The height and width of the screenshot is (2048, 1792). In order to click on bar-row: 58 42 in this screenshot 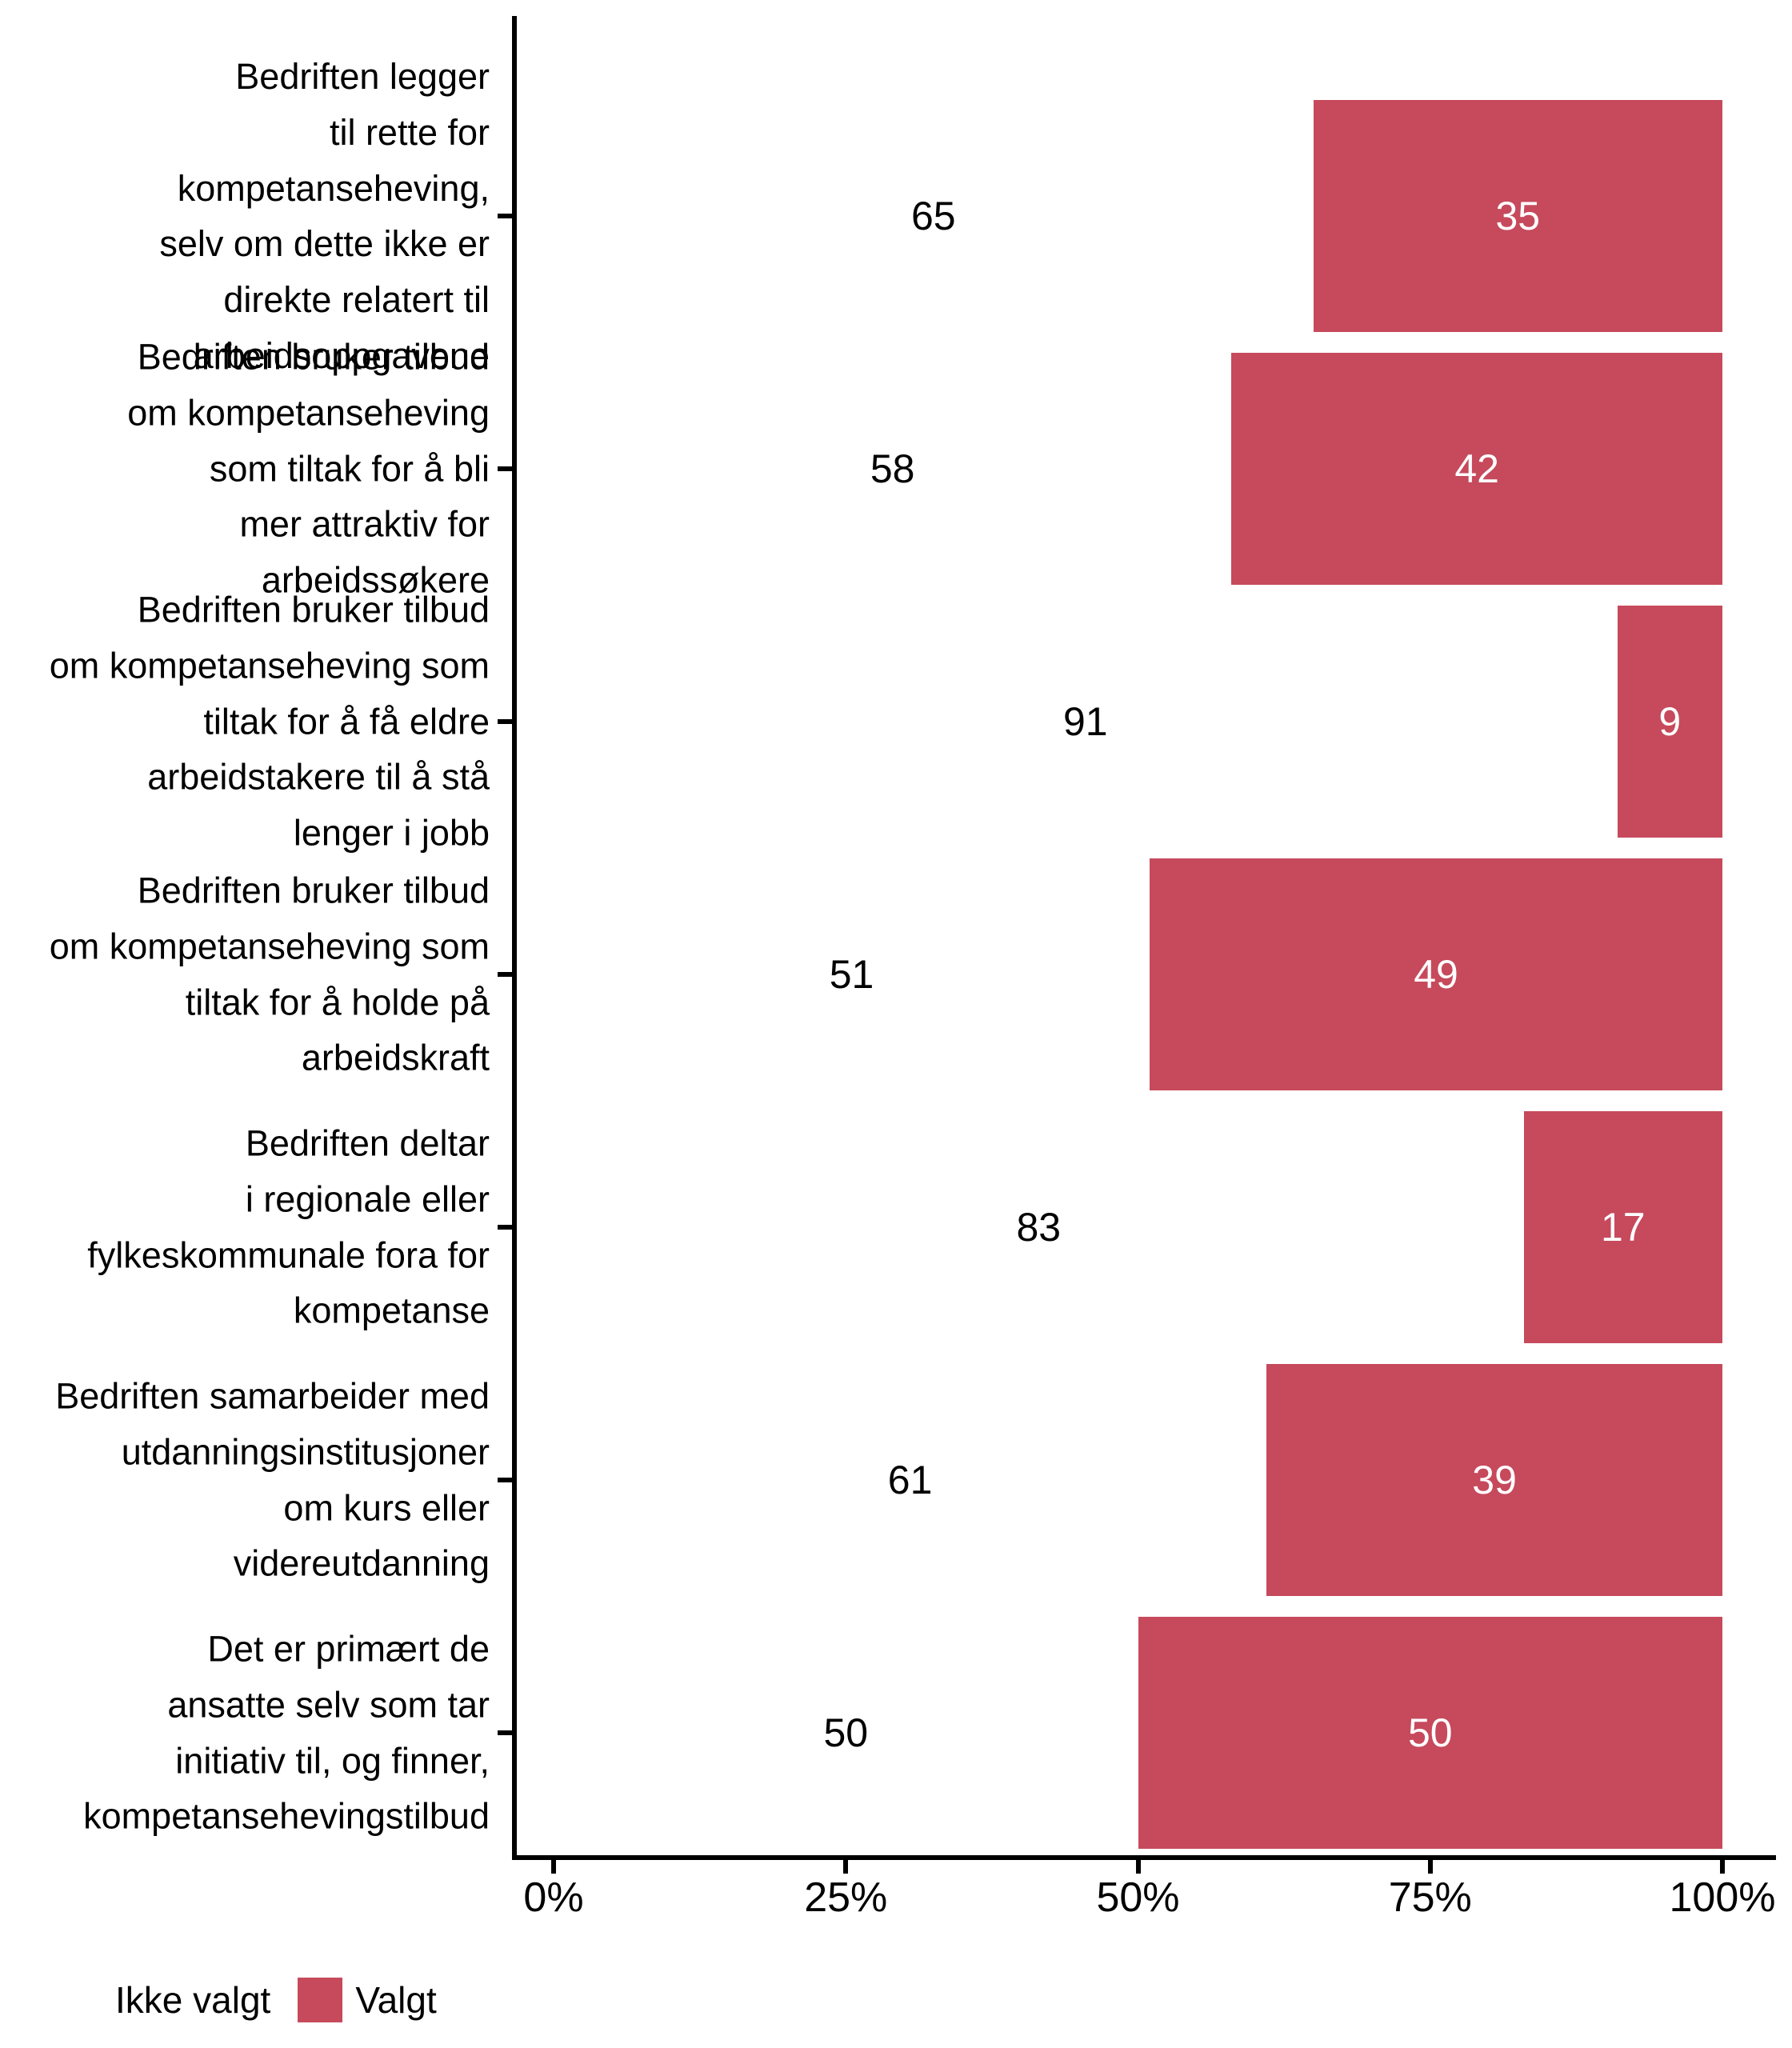, I will do `click(1138, 469)`.